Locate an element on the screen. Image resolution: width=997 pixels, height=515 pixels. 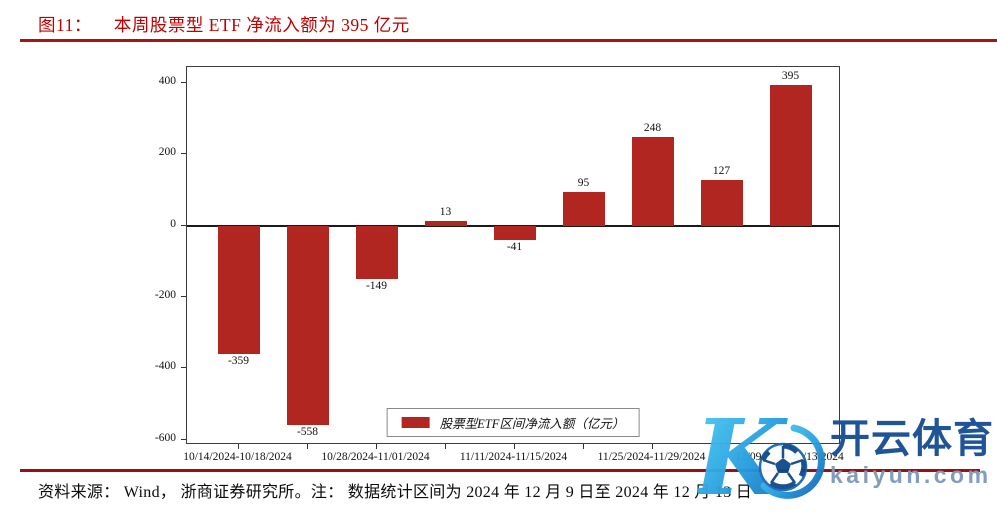
footer-rule is located at coordinates (500, 470).